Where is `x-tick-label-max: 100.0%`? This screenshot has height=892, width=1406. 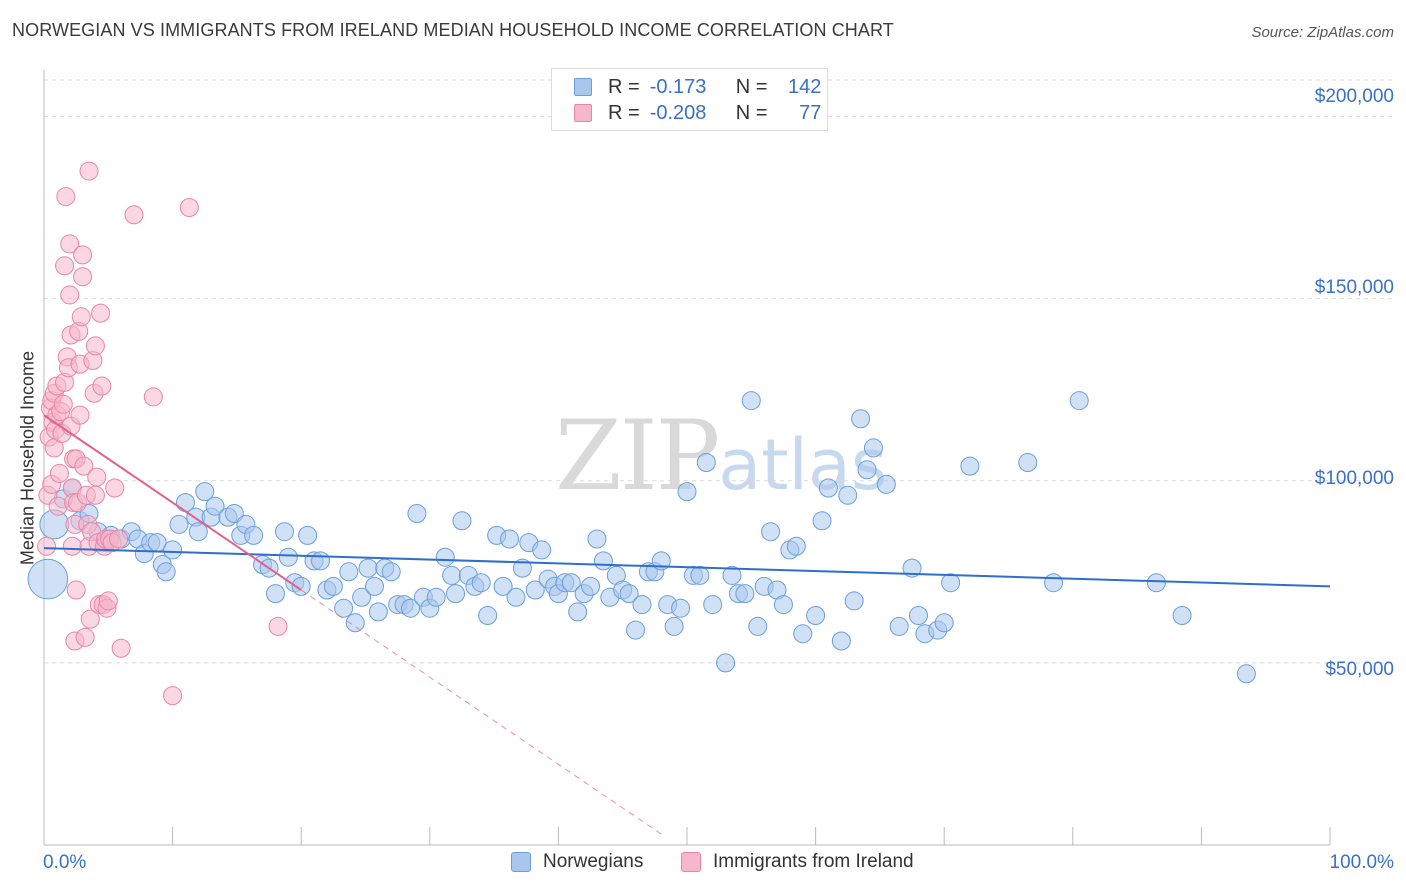 x-tick-label-max: 100.0% is located at coordinates (1361, 862).